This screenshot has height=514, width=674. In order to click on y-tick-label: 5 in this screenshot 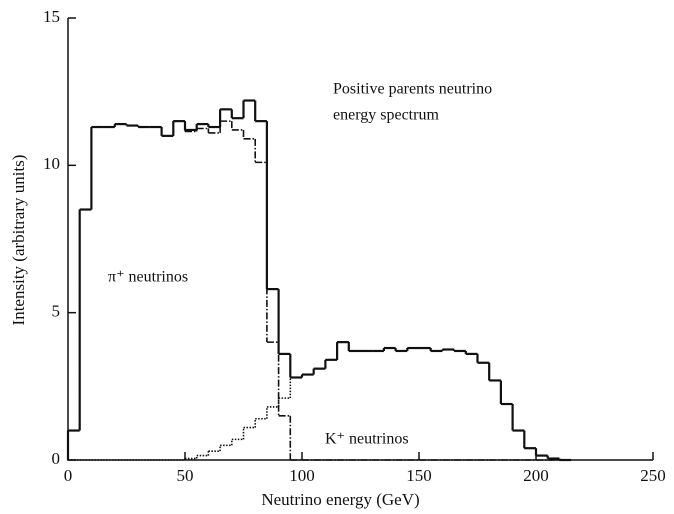, I will do `click(56, 311)`.